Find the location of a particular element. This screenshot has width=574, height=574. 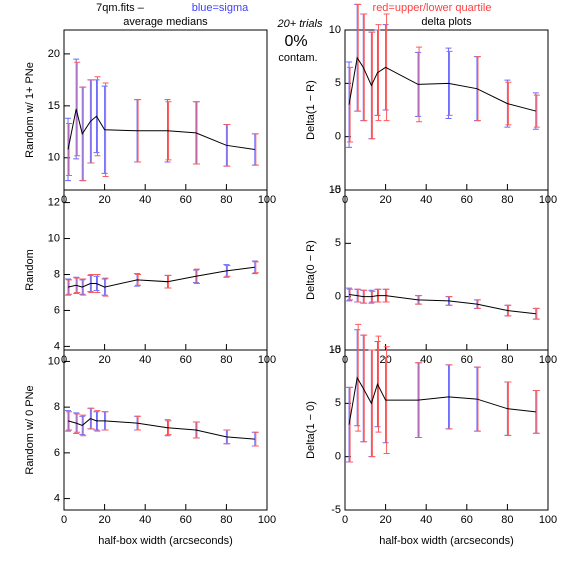

panel-title: average medians is located at coordinates (165, 22).